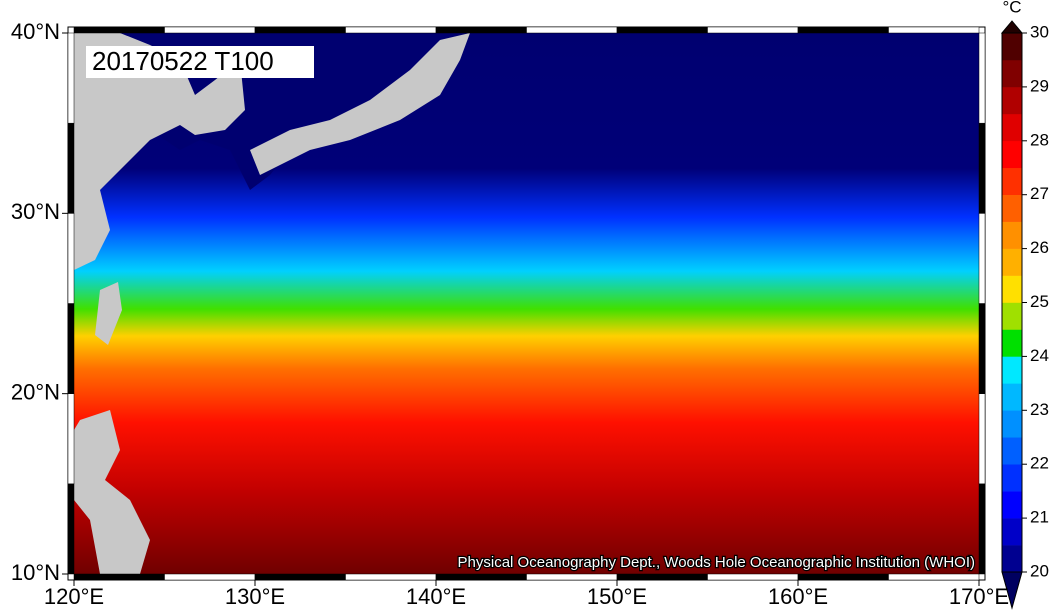  Describe the element at coordinates (1012, 27) in the screenshot. I see `colorbar-over` at that location.